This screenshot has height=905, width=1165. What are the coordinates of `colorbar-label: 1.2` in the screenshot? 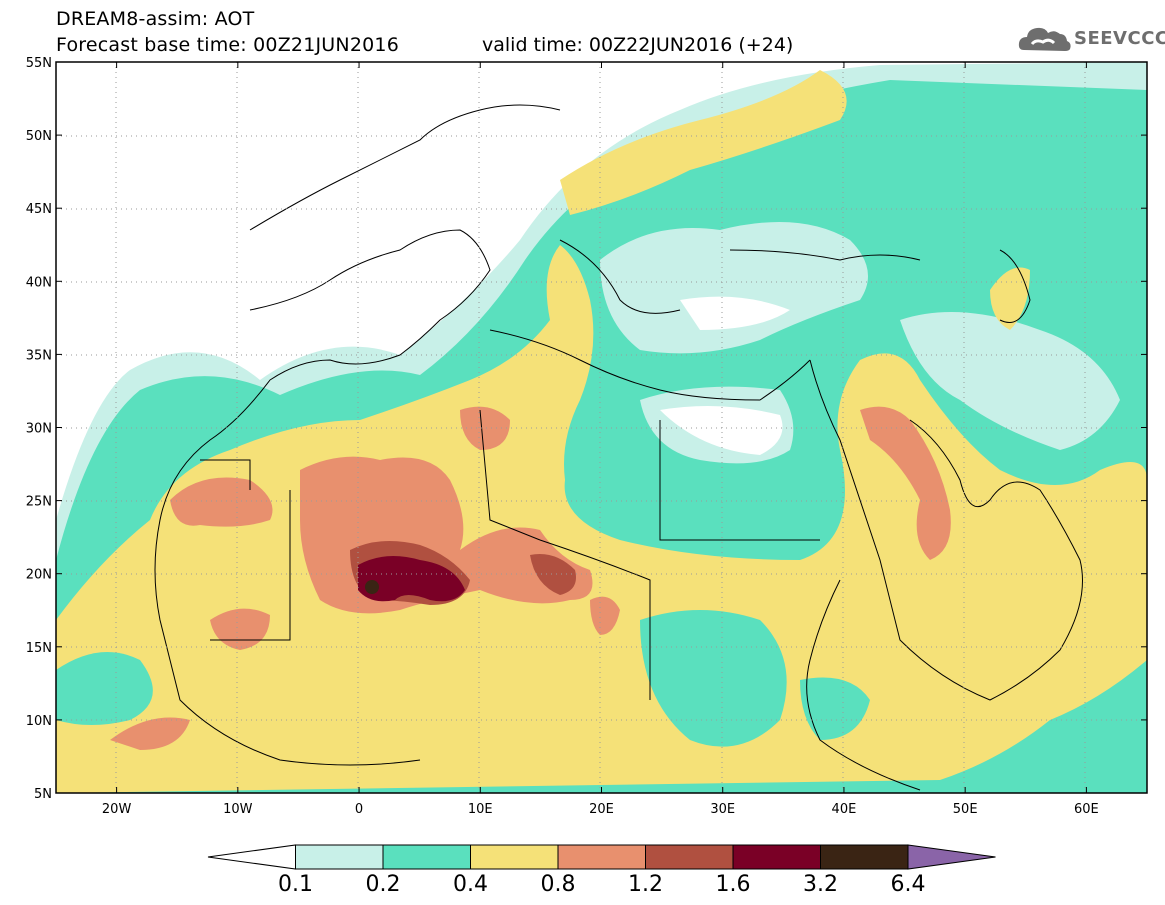 It's located at (645, 884).